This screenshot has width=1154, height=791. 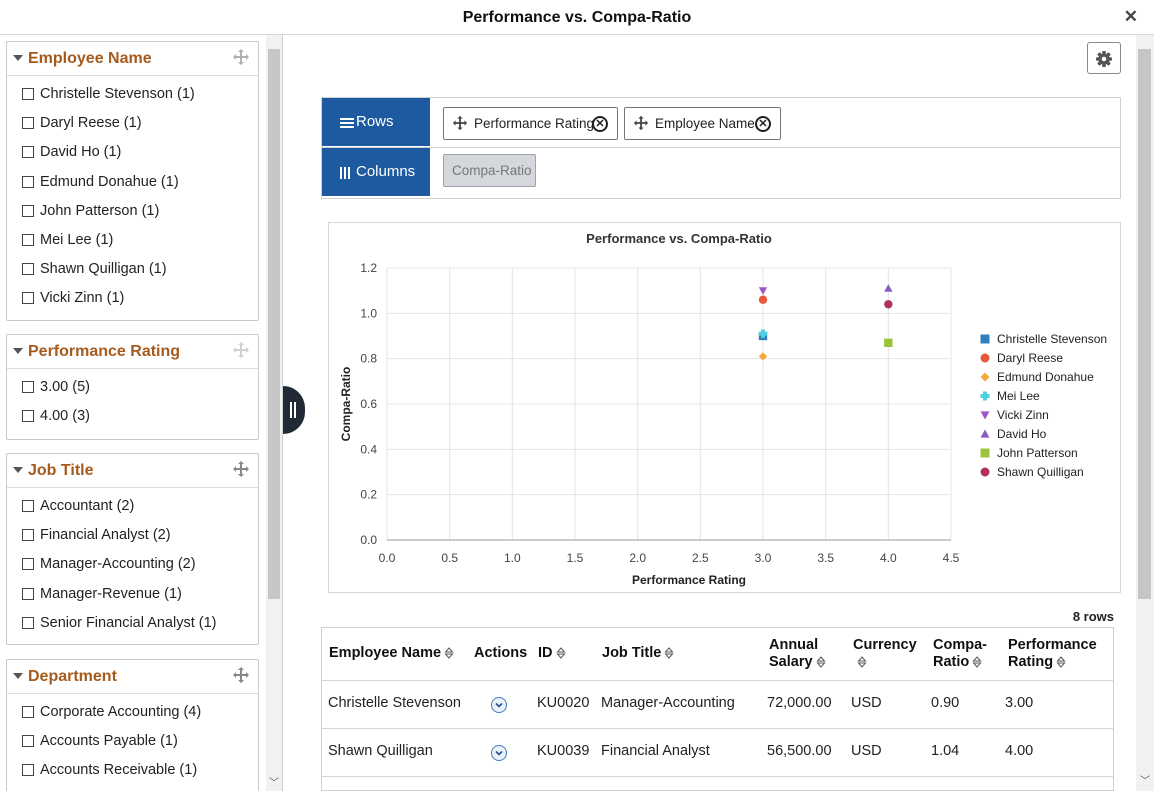 I want to click on facet-item: Edmund Donahue (1), so click(x=132, y=183).